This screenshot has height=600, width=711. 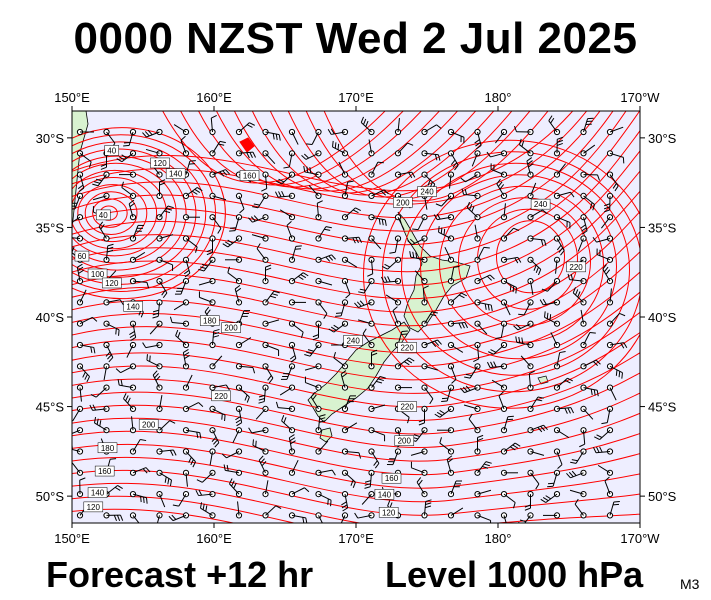 What do you see at coordinates (180, 574) in the screenshot?
I see `forecast-label: Forecast +12 hr` at bounding box center [180, 574].